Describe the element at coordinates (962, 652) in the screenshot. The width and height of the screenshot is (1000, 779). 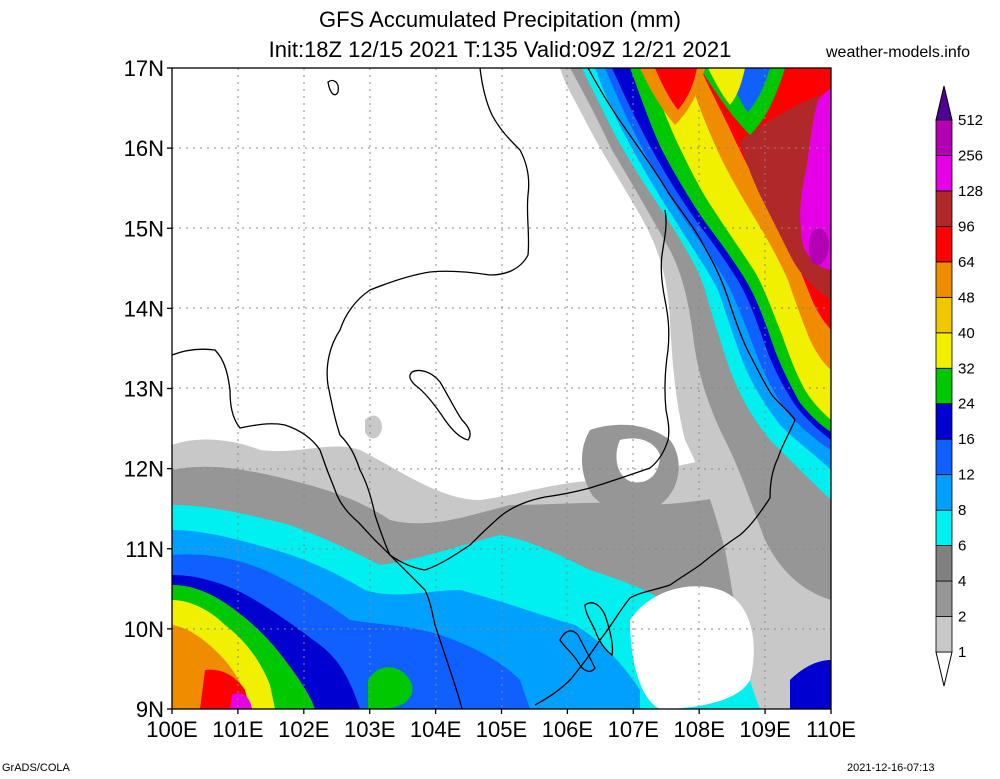
I see `legend-level-label: 1` at that location.